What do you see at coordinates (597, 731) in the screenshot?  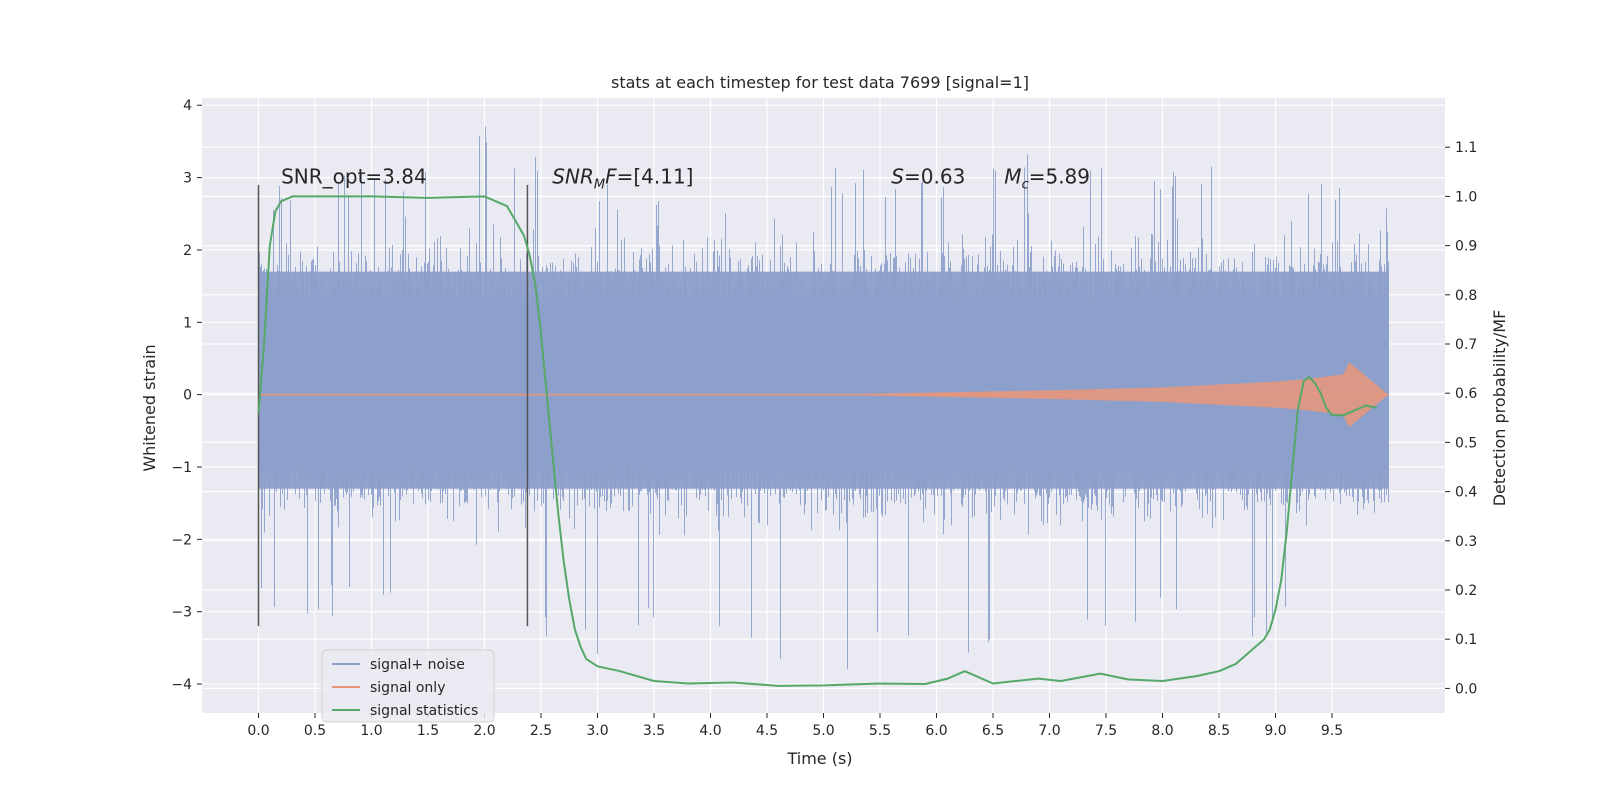 I see `x-tick-label: 3.0` at bounding box center [597, 731].